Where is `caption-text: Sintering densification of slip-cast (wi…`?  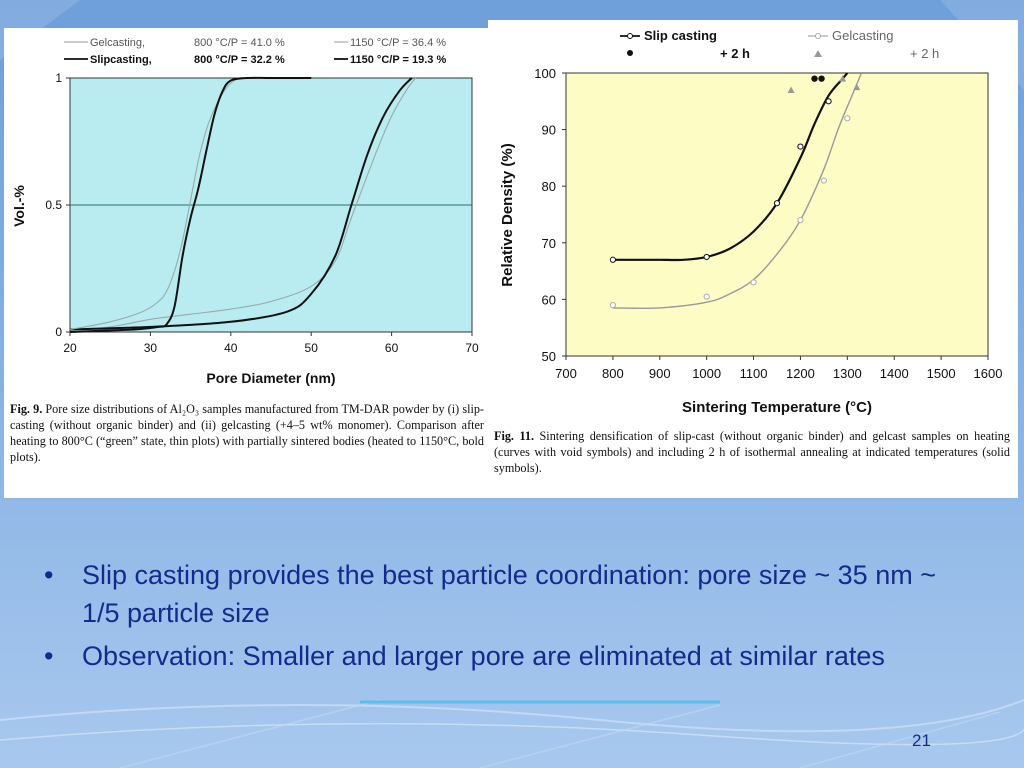 caption-text: Sintering densification of slip-cast (wi… is located at coordinates (752, 452).